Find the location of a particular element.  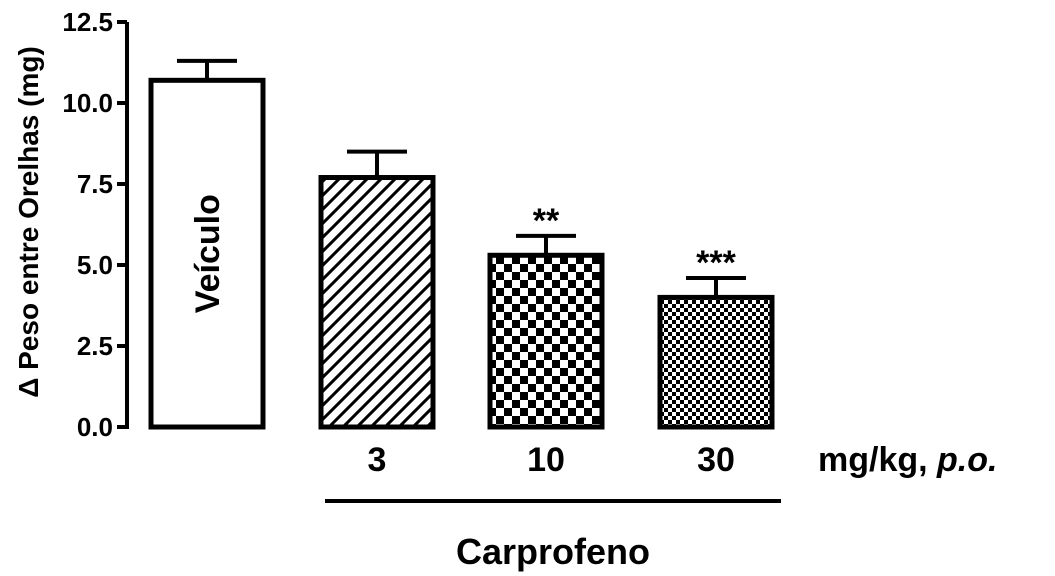

category-label: 3 is located at coordinates (377, 460).